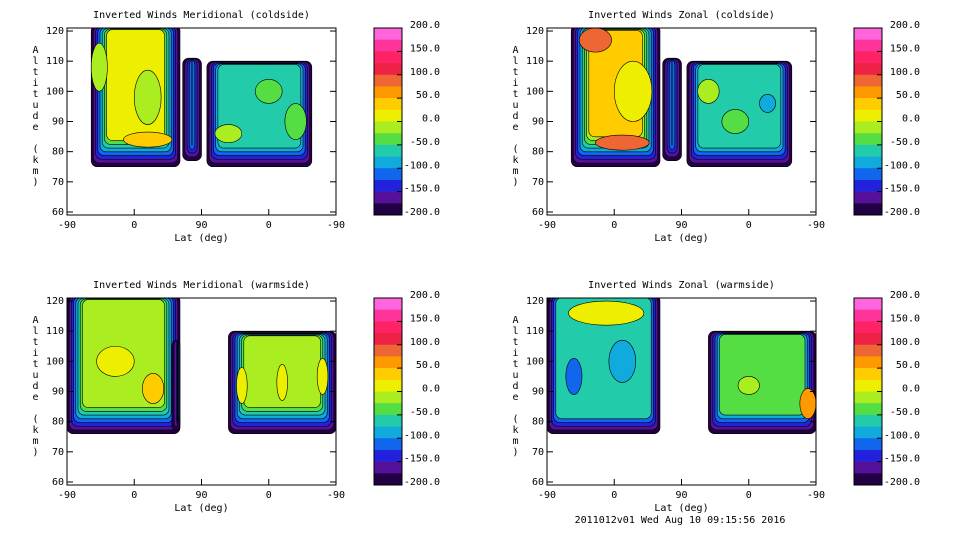 This screenshot has width=960, height=540. What do you see at coordinates (681, 15) in the screenshot?
I see `chart-title: Inverted Winds Zonal (coldside)` at bounding box center [681, 15].